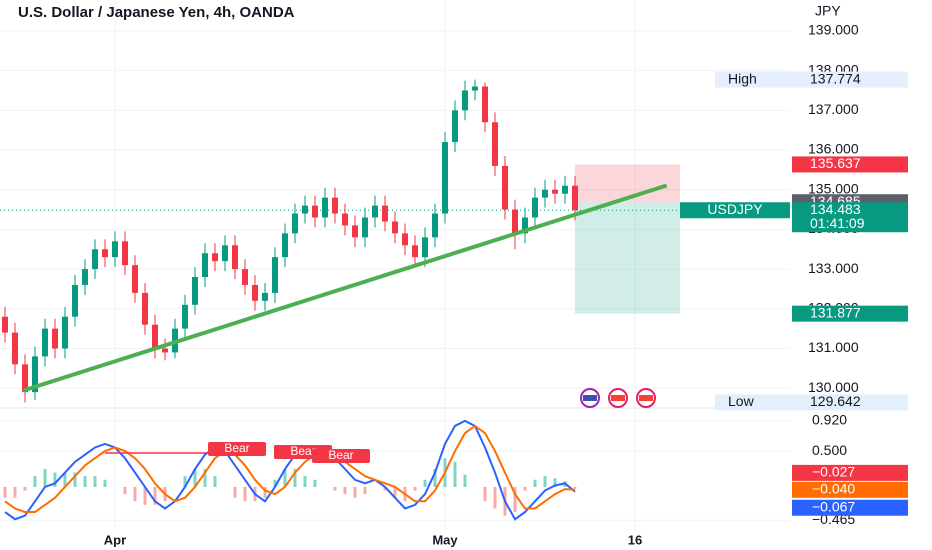 The height and width of the screenshot is (550, 932). What do you see at coordinates (833, 387) in the screenshot?
I see `y-tick-label: 130.000` at bounding box center [833, 387].